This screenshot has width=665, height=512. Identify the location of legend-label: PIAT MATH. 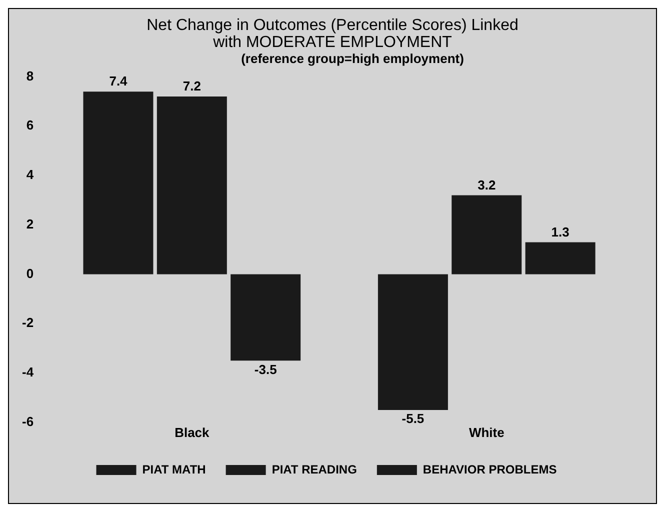
(174, 469).